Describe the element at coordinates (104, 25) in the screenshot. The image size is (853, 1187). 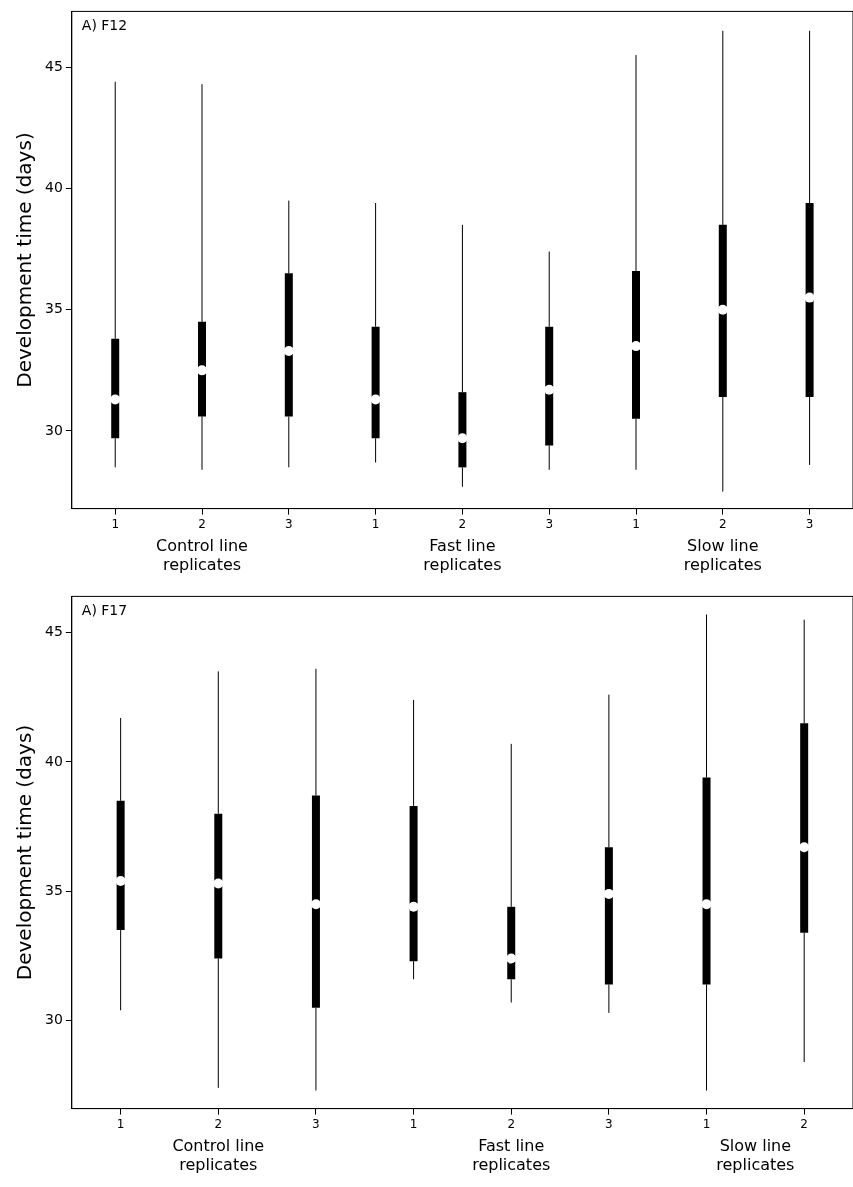
I see `chart-title: A) F12` at that location.